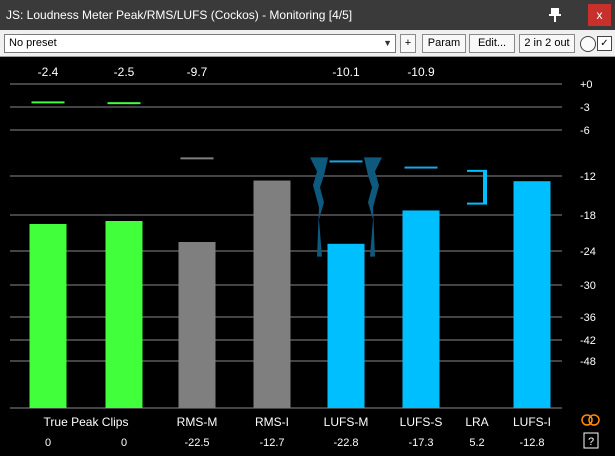  I want to click on peak-readout-lufs-m: -10.1, so click(346, 72).